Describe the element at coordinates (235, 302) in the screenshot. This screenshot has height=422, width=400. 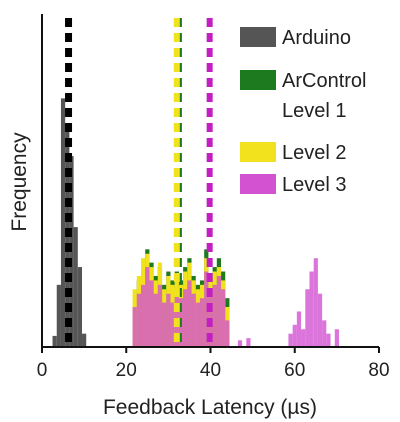
I see `series-3-bars` at that location.